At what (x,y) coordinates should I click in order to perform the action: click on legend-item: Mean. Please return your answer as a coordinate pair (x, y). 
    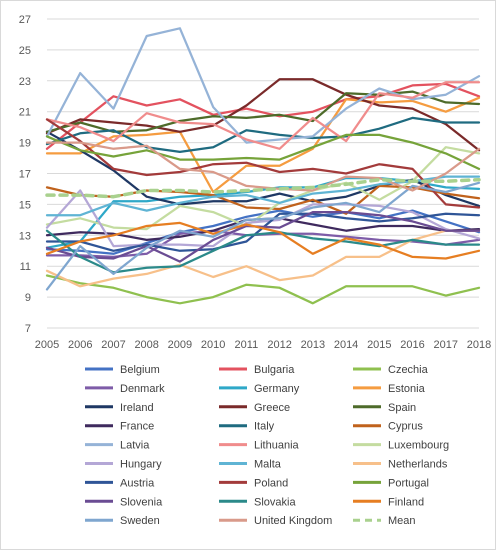
    Looking at the image, I should click on (384, 521).